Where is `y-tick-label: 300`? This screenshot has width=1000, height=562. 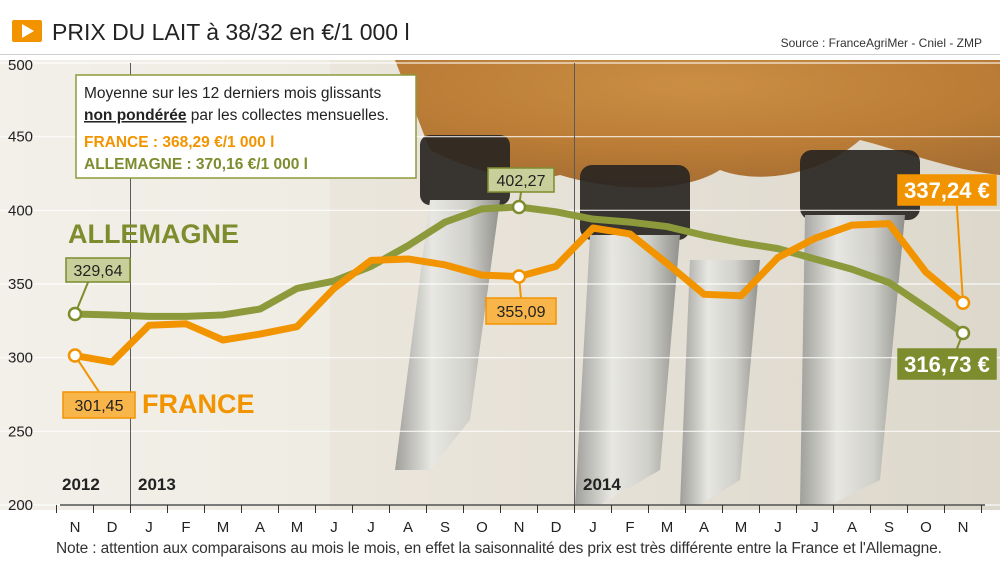 y-tick-label: 300 is located at coordinates (20, 358).